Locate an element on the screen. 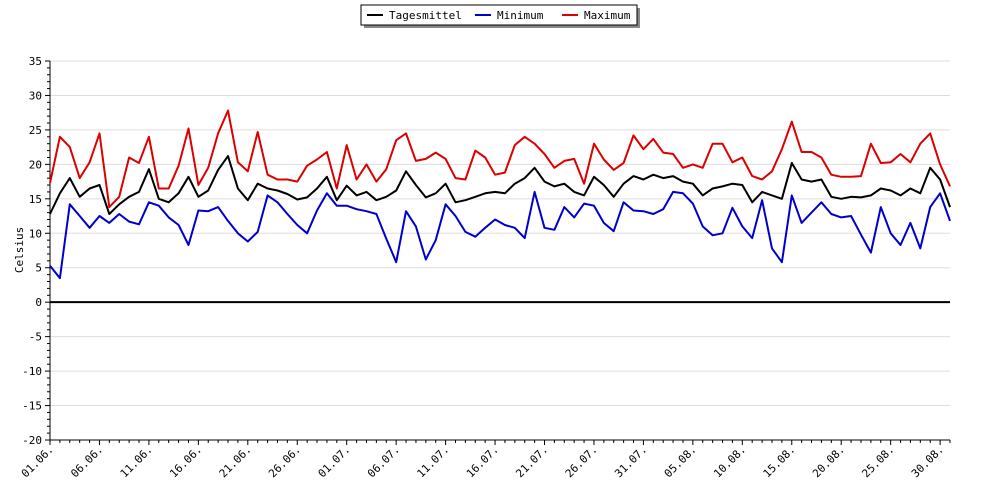  x-tick-label: 25.08. is located at coordinates (877, 461).